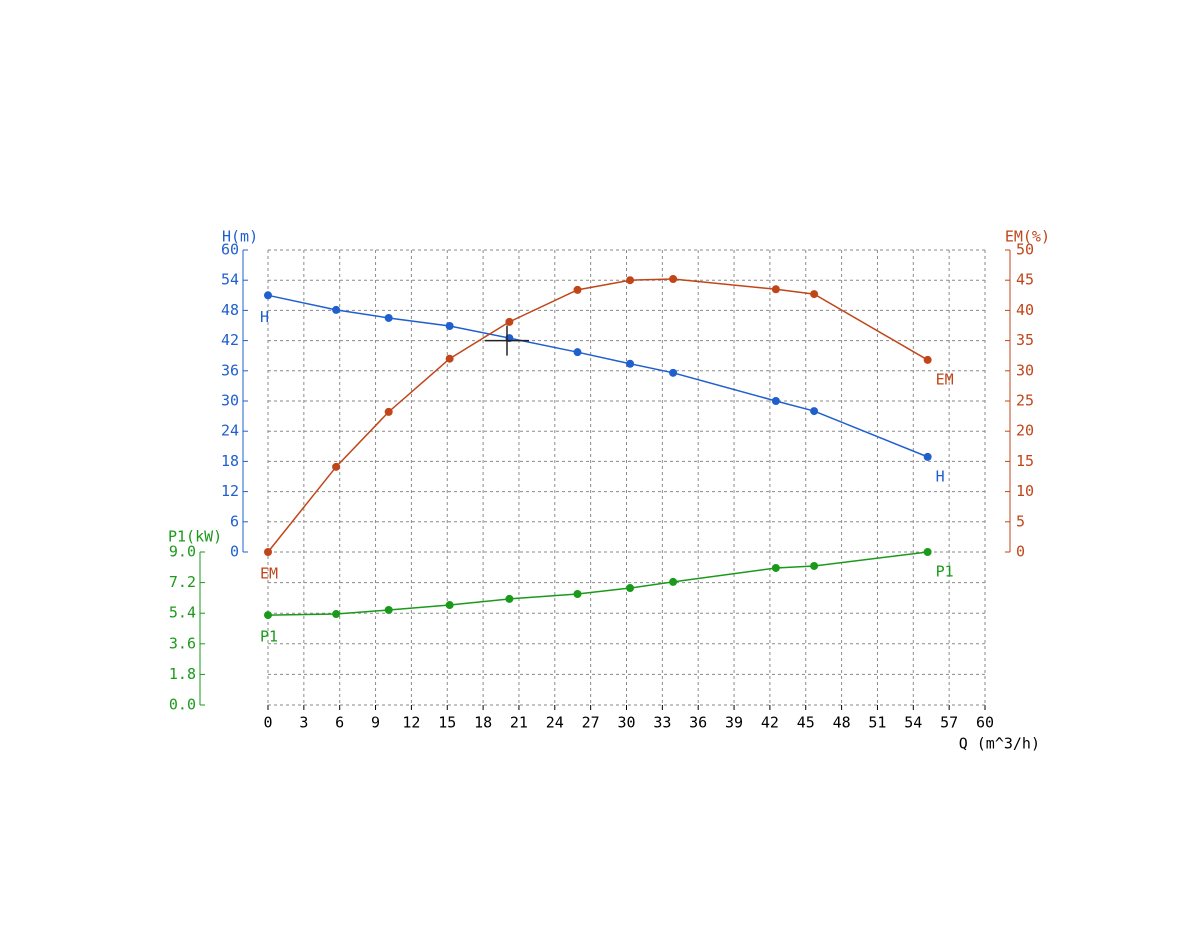  Describe the element at coordinates (626, 723) in the screenshot. I see `x-tick-label: 30` at that location.